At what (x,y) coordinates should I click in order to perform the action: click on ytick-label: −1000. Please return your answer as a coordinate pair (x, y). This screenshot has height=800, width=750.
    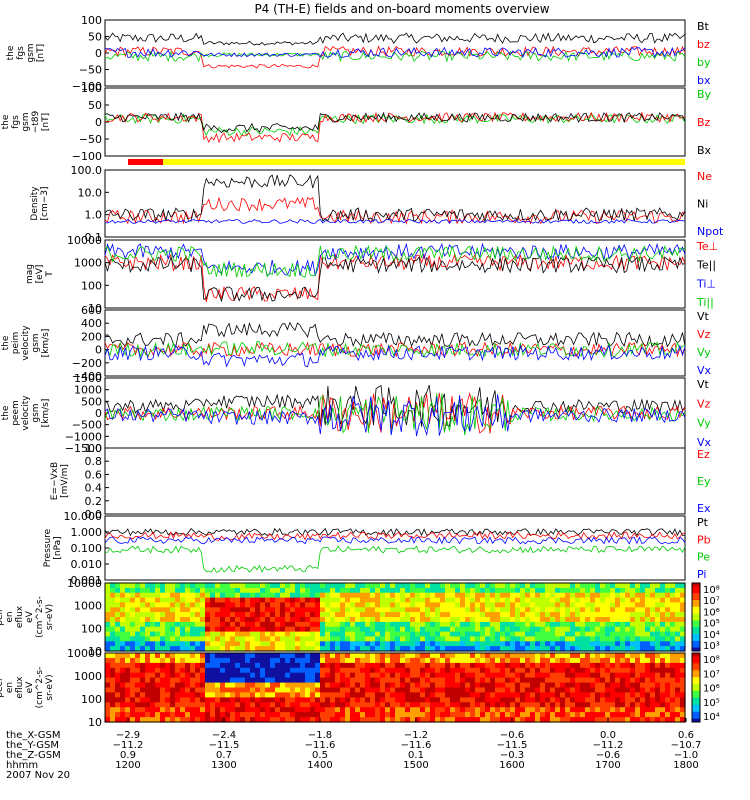
    Looking at the image, I should click on (83, 436).